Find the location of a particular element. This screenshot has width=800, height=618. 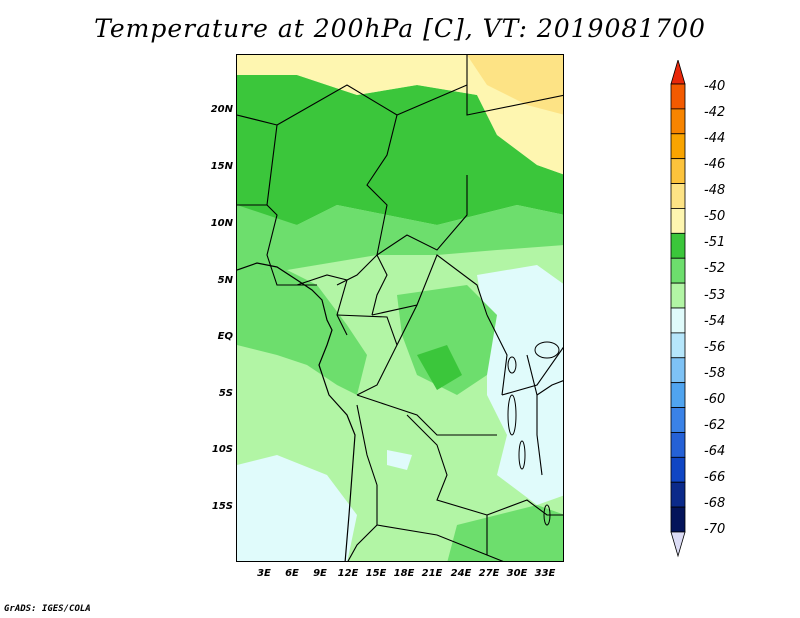

lon-label: 33E is located at coordinates (545, 573).